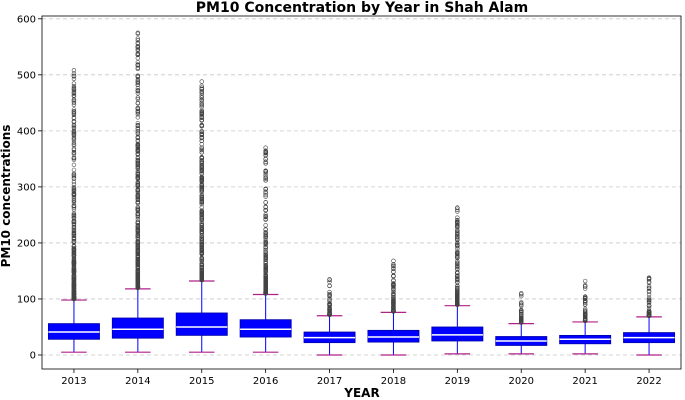  What do you see at coordinates (521, 381) in the screenshot?
I see `x-tick-label: 2020` at bounding box center [521, 381].